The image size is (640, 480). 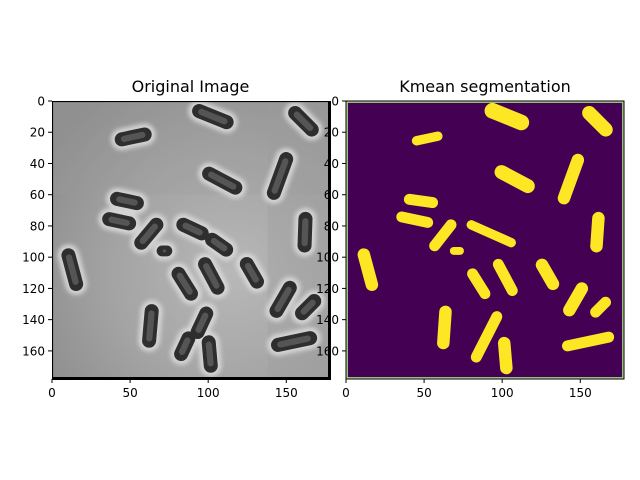 I want to click on original-image-right-edge, so click(x=329, y=240).